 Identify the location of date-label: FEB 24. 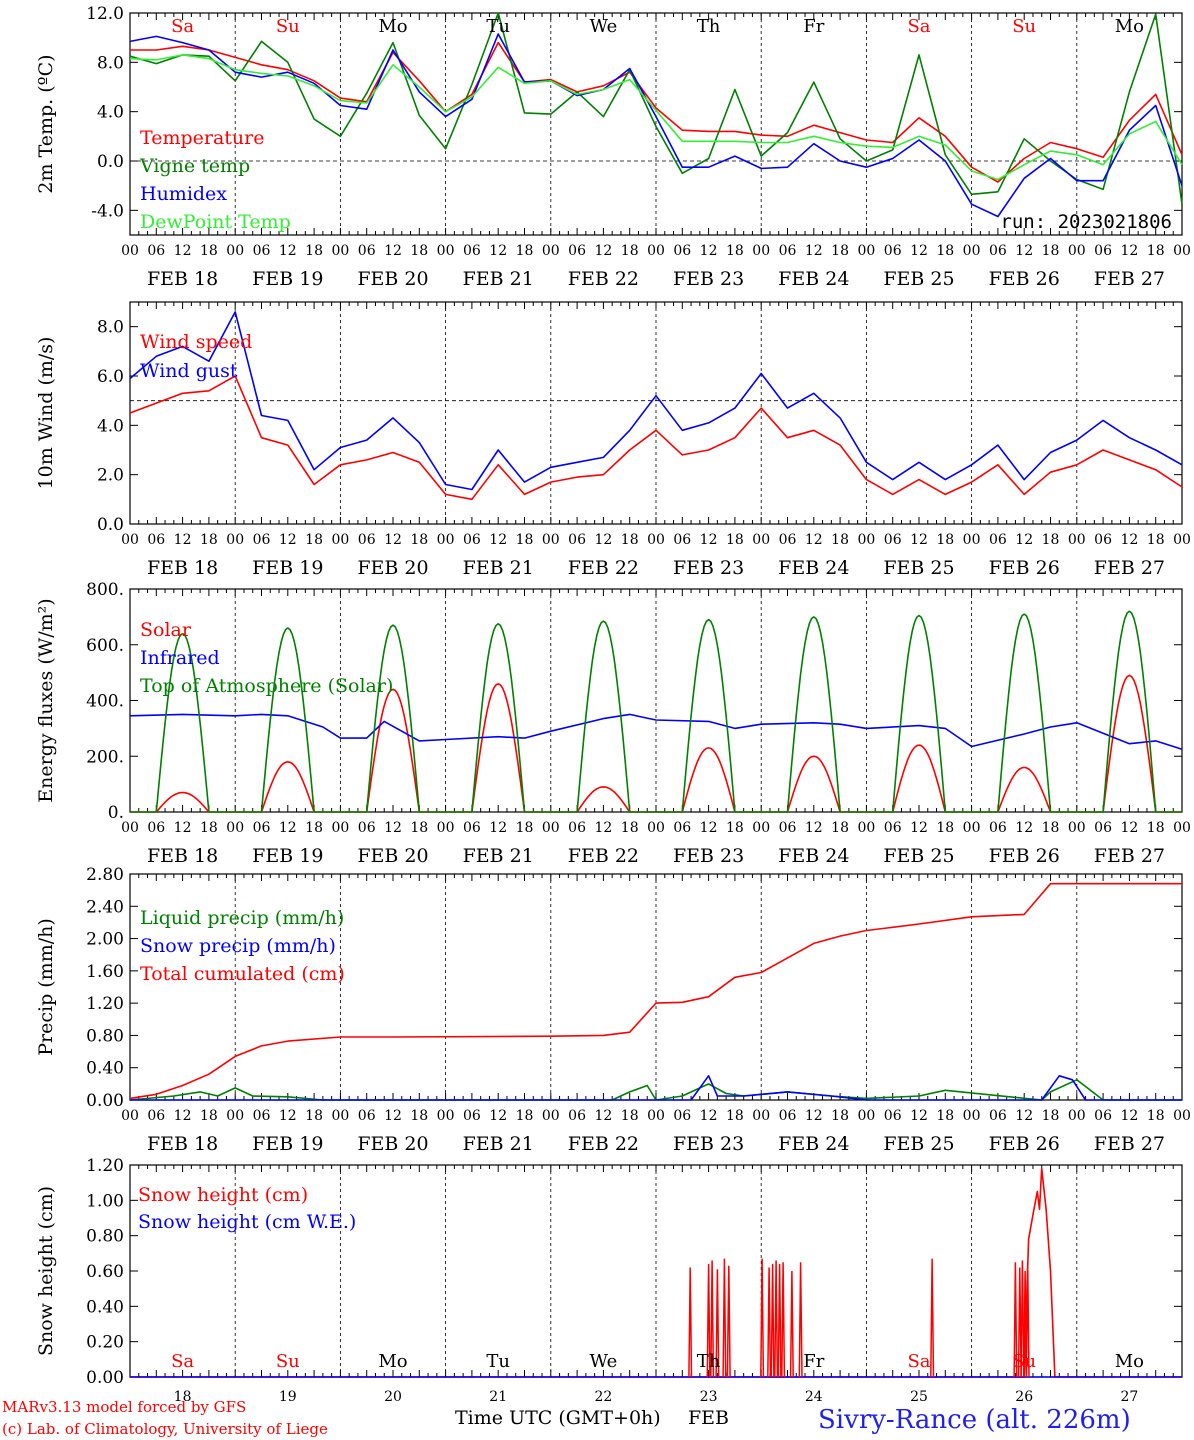
(813, 1144).